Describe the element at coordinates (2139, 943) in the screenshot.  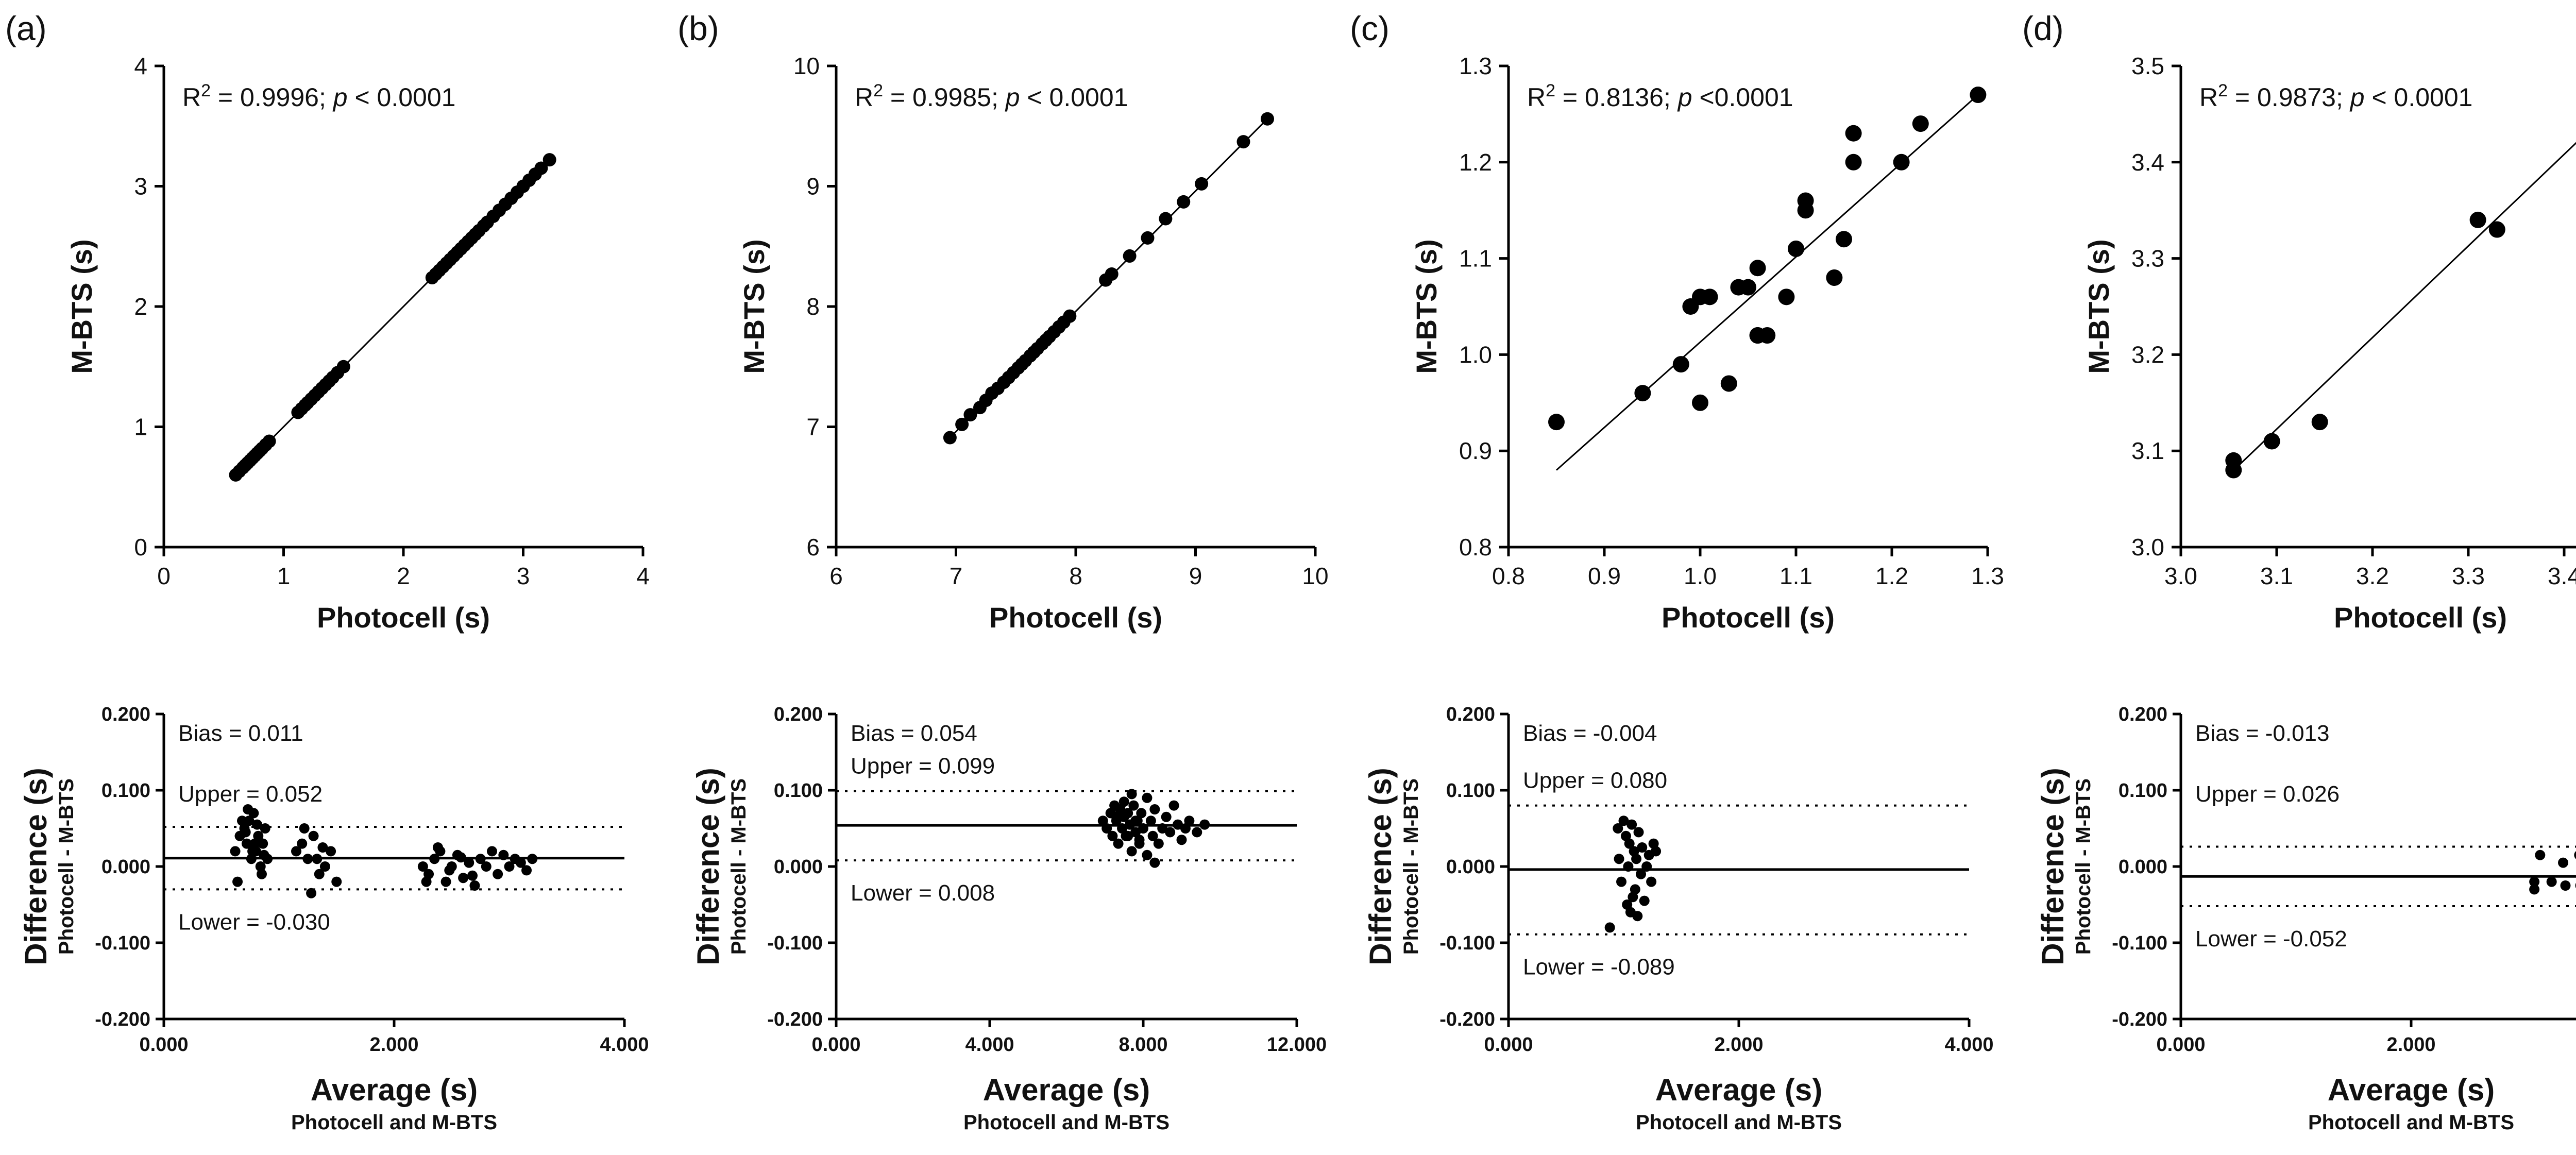
I see `ba-y-tick-label: -0.100` at that location.